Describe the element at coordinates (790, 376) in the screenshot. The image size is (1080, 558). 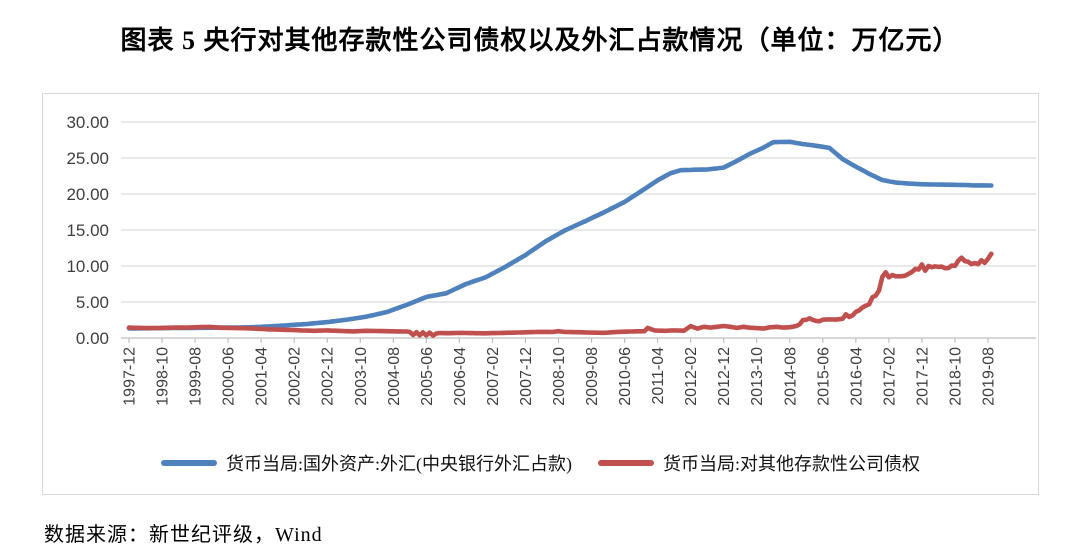
I see `x-tick-label: 2014-08` at that location.